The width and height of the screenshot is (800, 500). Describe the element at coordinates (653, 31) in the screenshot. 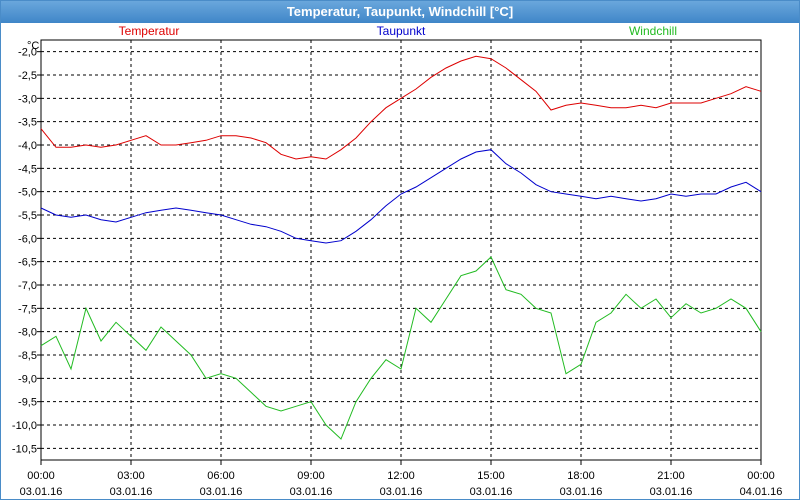

I see `legend-label-windchill: Windchill` at that location.